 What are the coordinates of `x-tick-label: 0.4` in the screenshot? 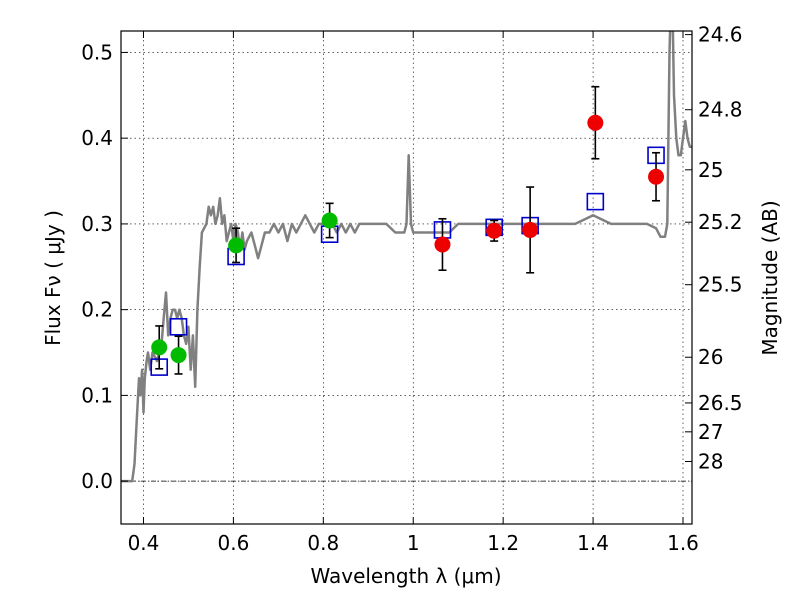 It's located at (144, 543).